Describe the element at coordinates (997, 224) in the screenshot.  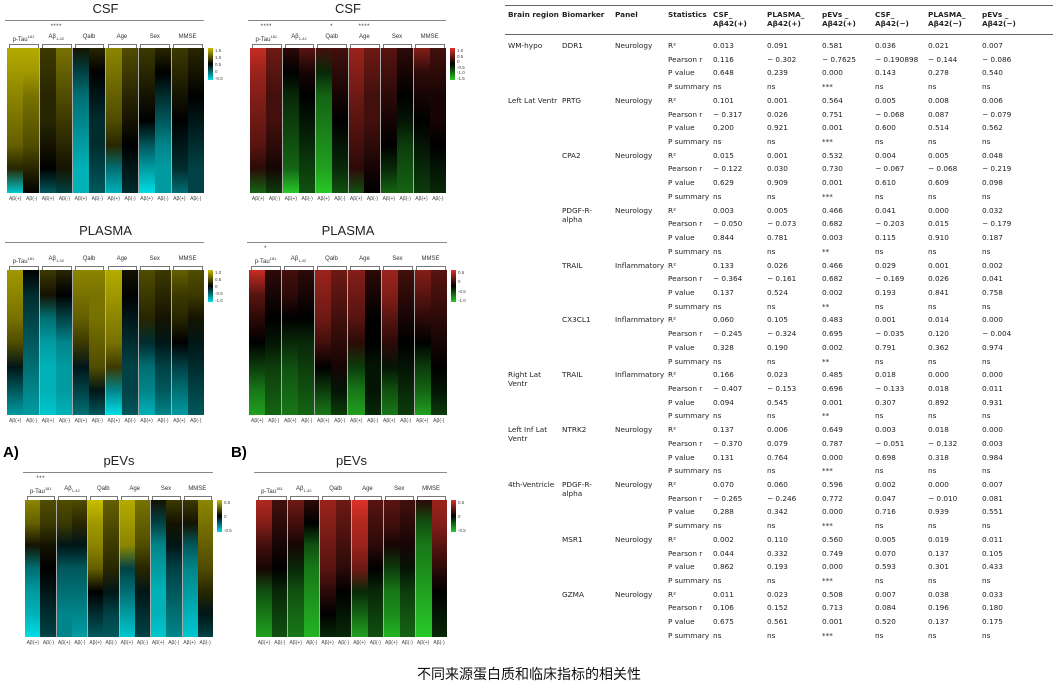
I see `table-cell: − 0.179` at that location.